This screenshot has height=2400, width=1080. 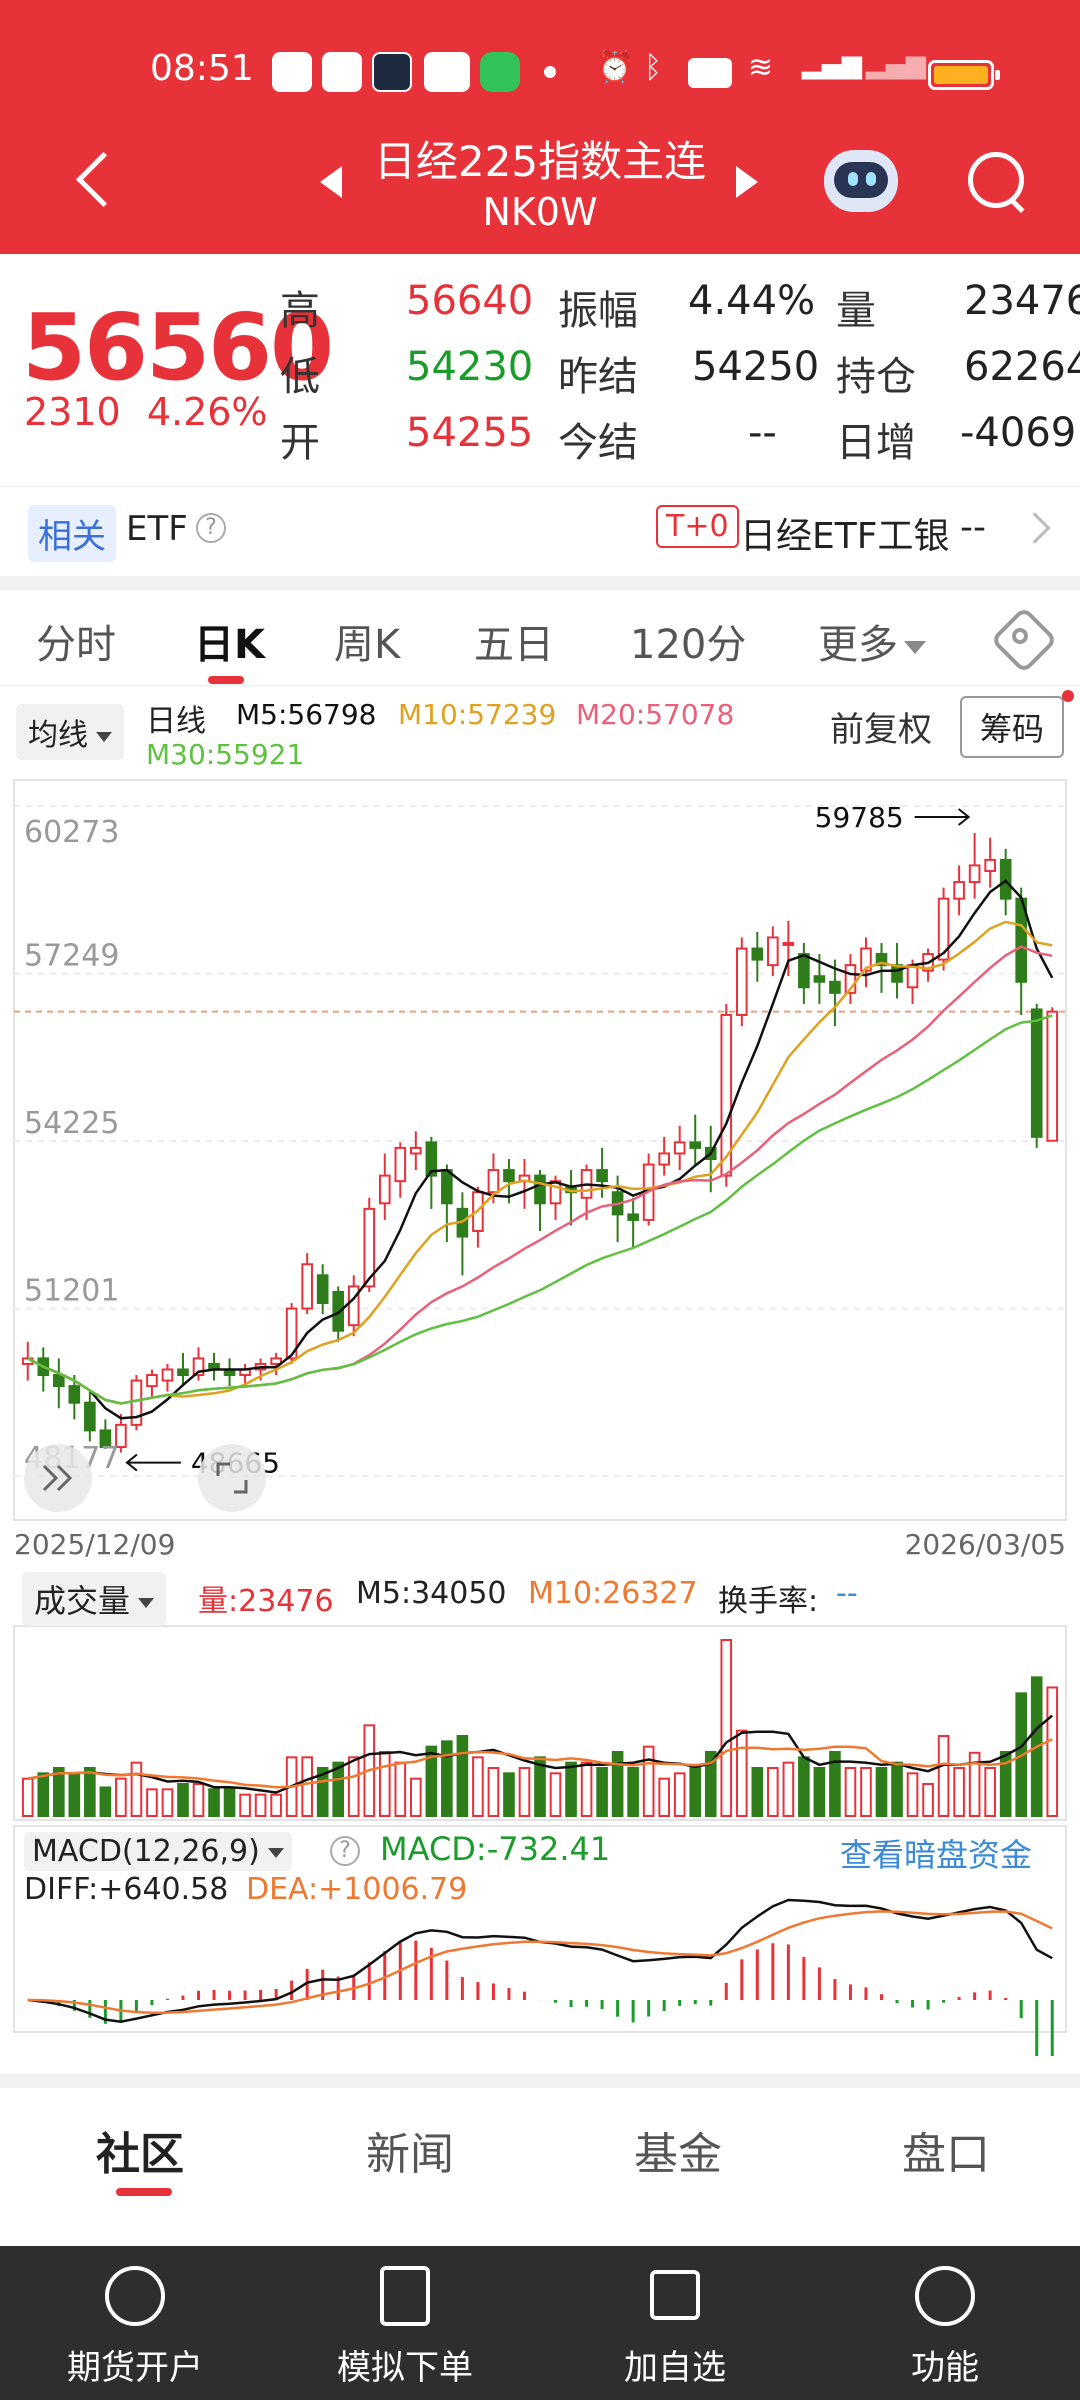 What do you see at coordinates (135, 2323) in the screenshot?
I see `open-account-button: 期货开户` at bounding box center [135, 2323].